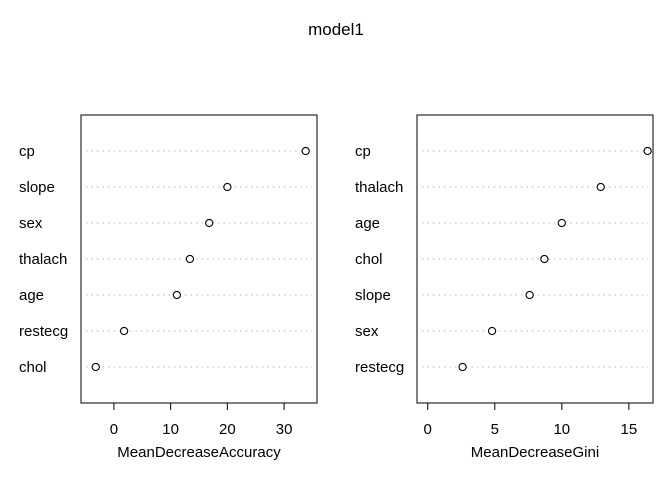 The height and width of the screenshot is (480, 672). Describe the element at coordinates (336, 29) in the screenshot. I see `figure-title: model1` at that location.